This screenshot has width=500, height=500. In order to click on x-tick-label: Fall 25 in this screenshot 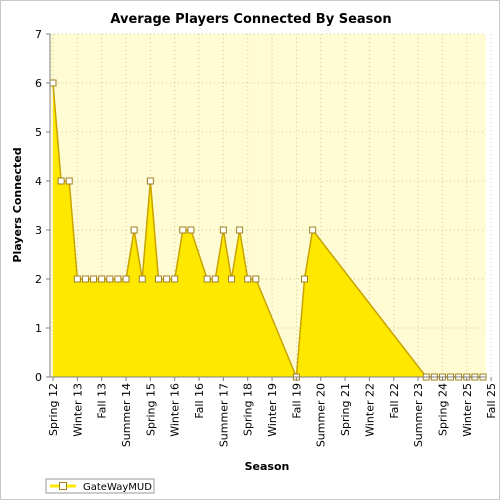, I will do `click(491, 401)`.